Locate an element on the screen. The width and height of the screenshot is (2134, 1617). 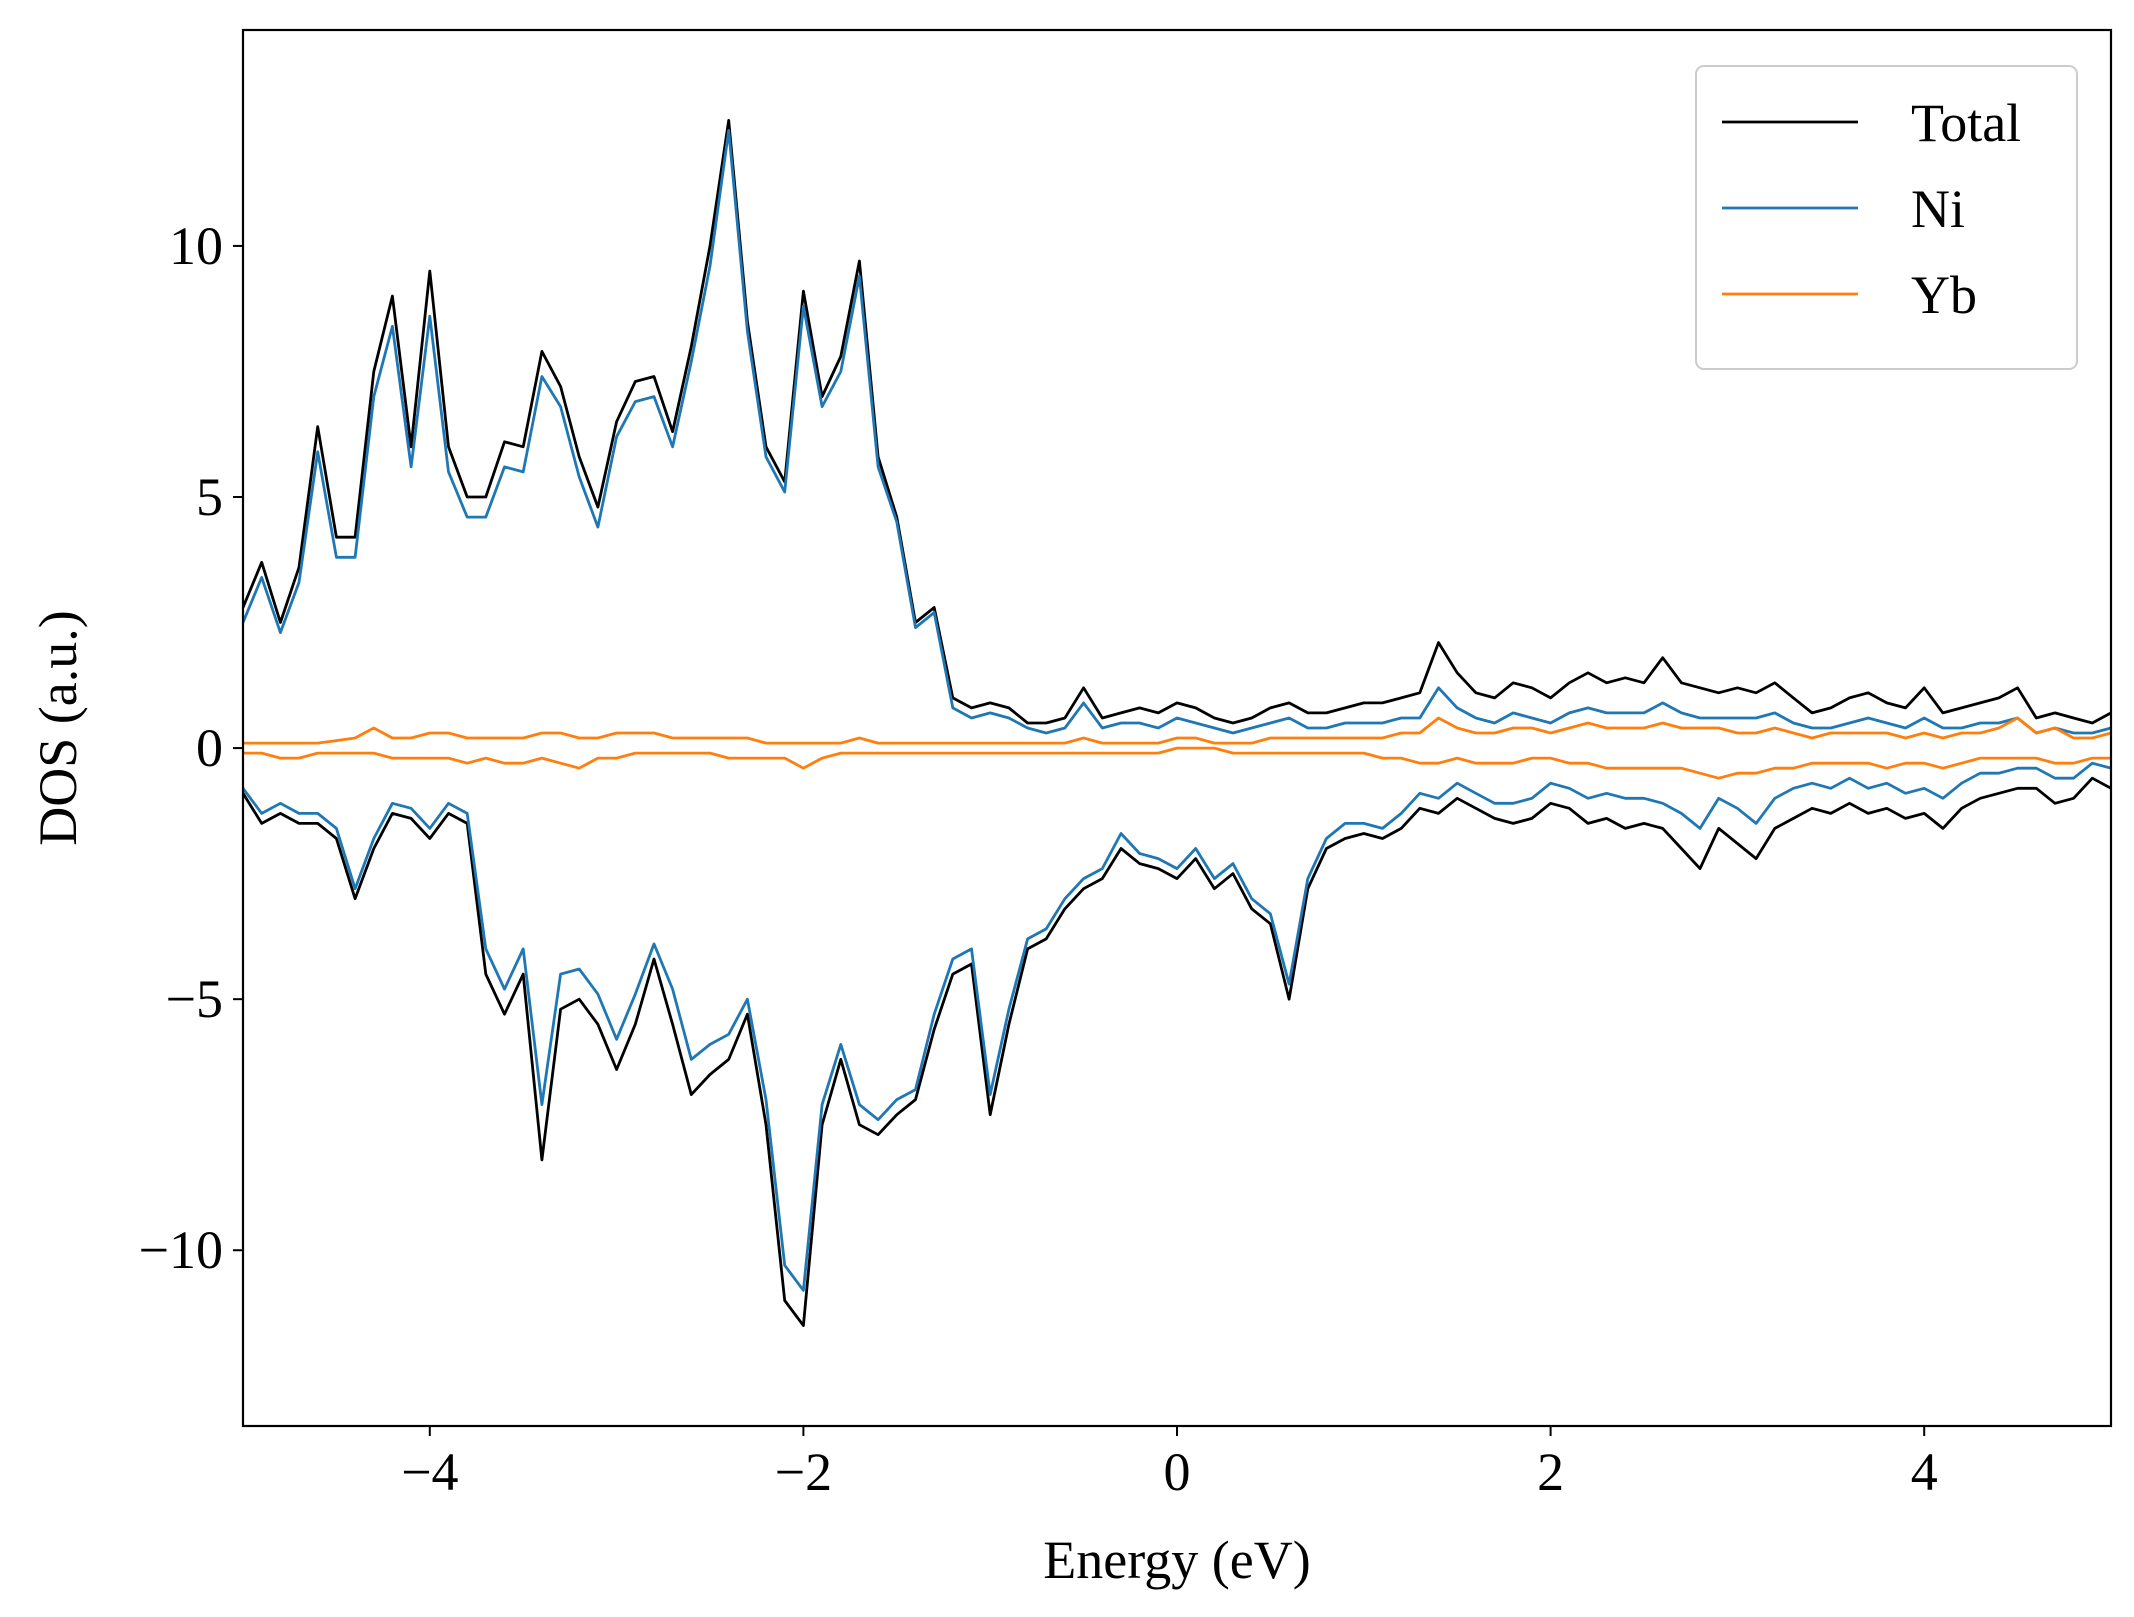
x-tick-label: −4 is located at coordinates (429, 1472).